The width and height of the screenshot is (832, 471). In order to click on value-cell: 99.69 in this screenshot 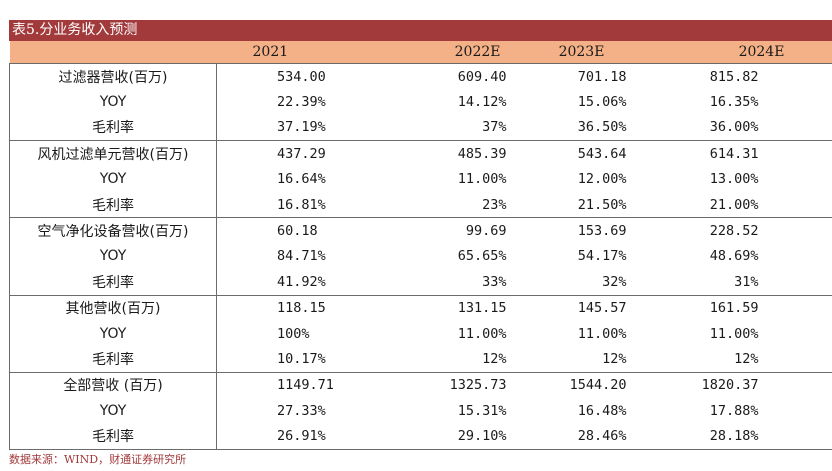, I will do `click(444, 230)`.